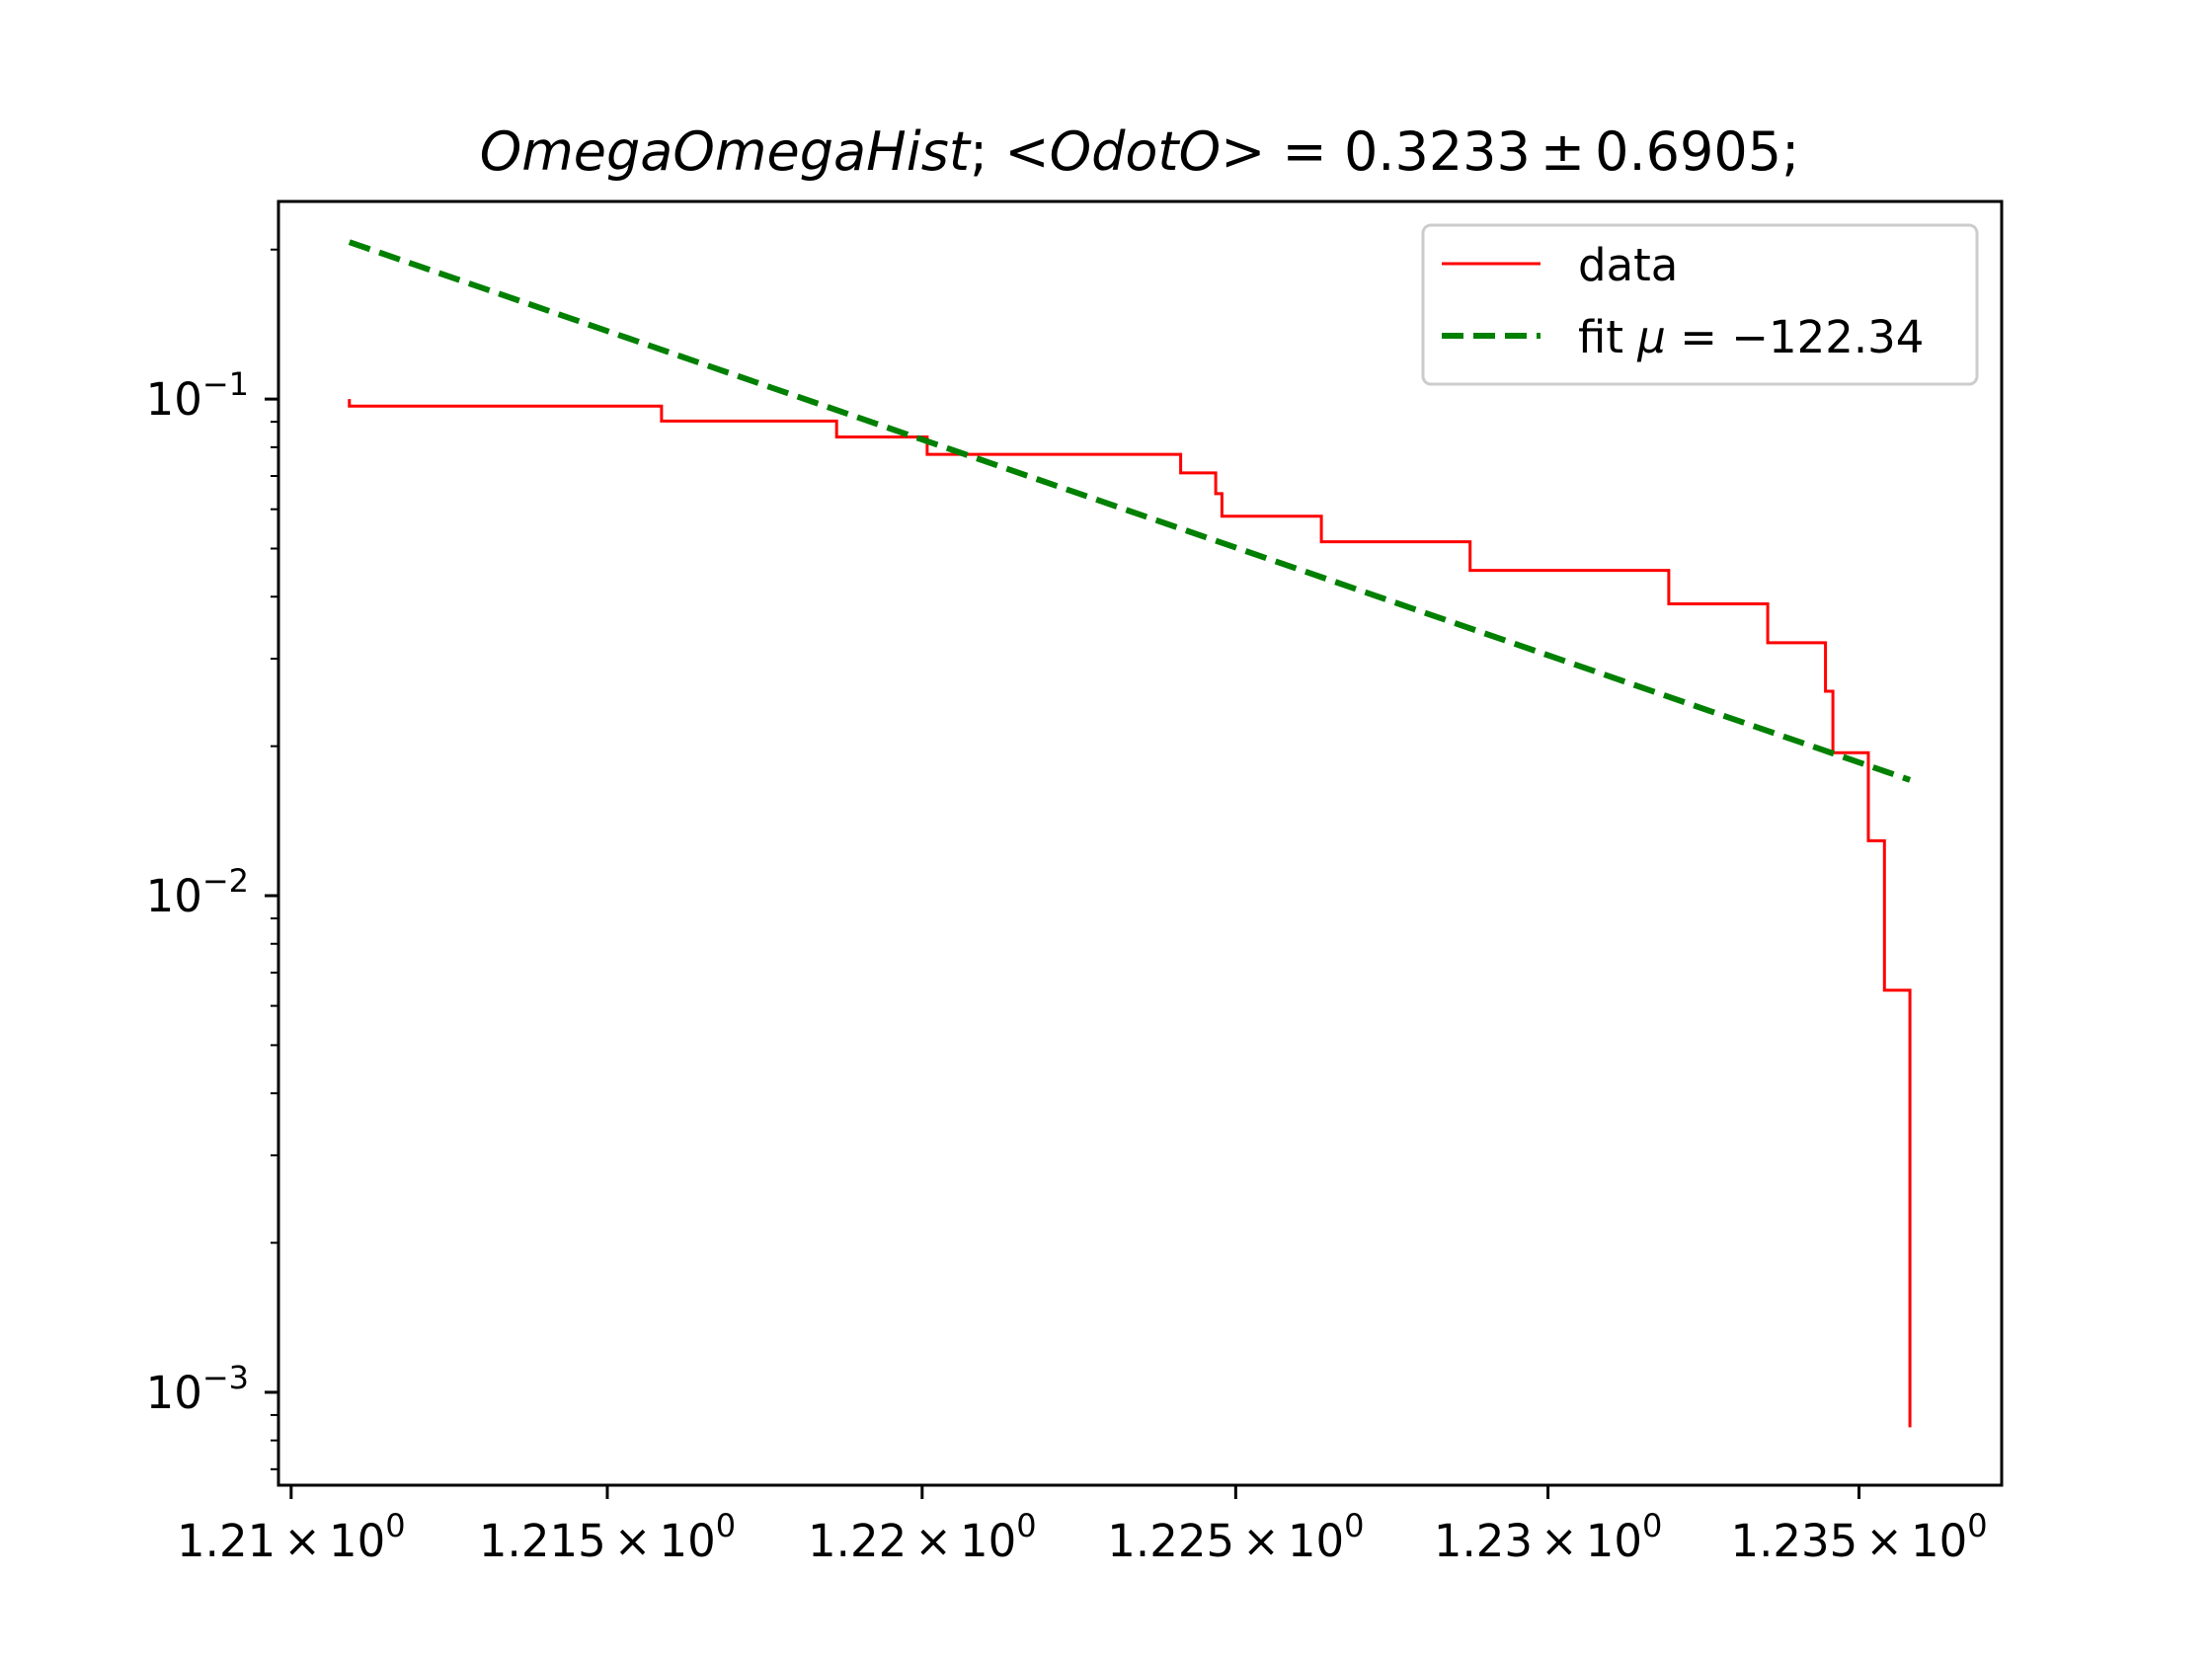  I want to click on legend-fit-mu: μ, so click(1651, 337).